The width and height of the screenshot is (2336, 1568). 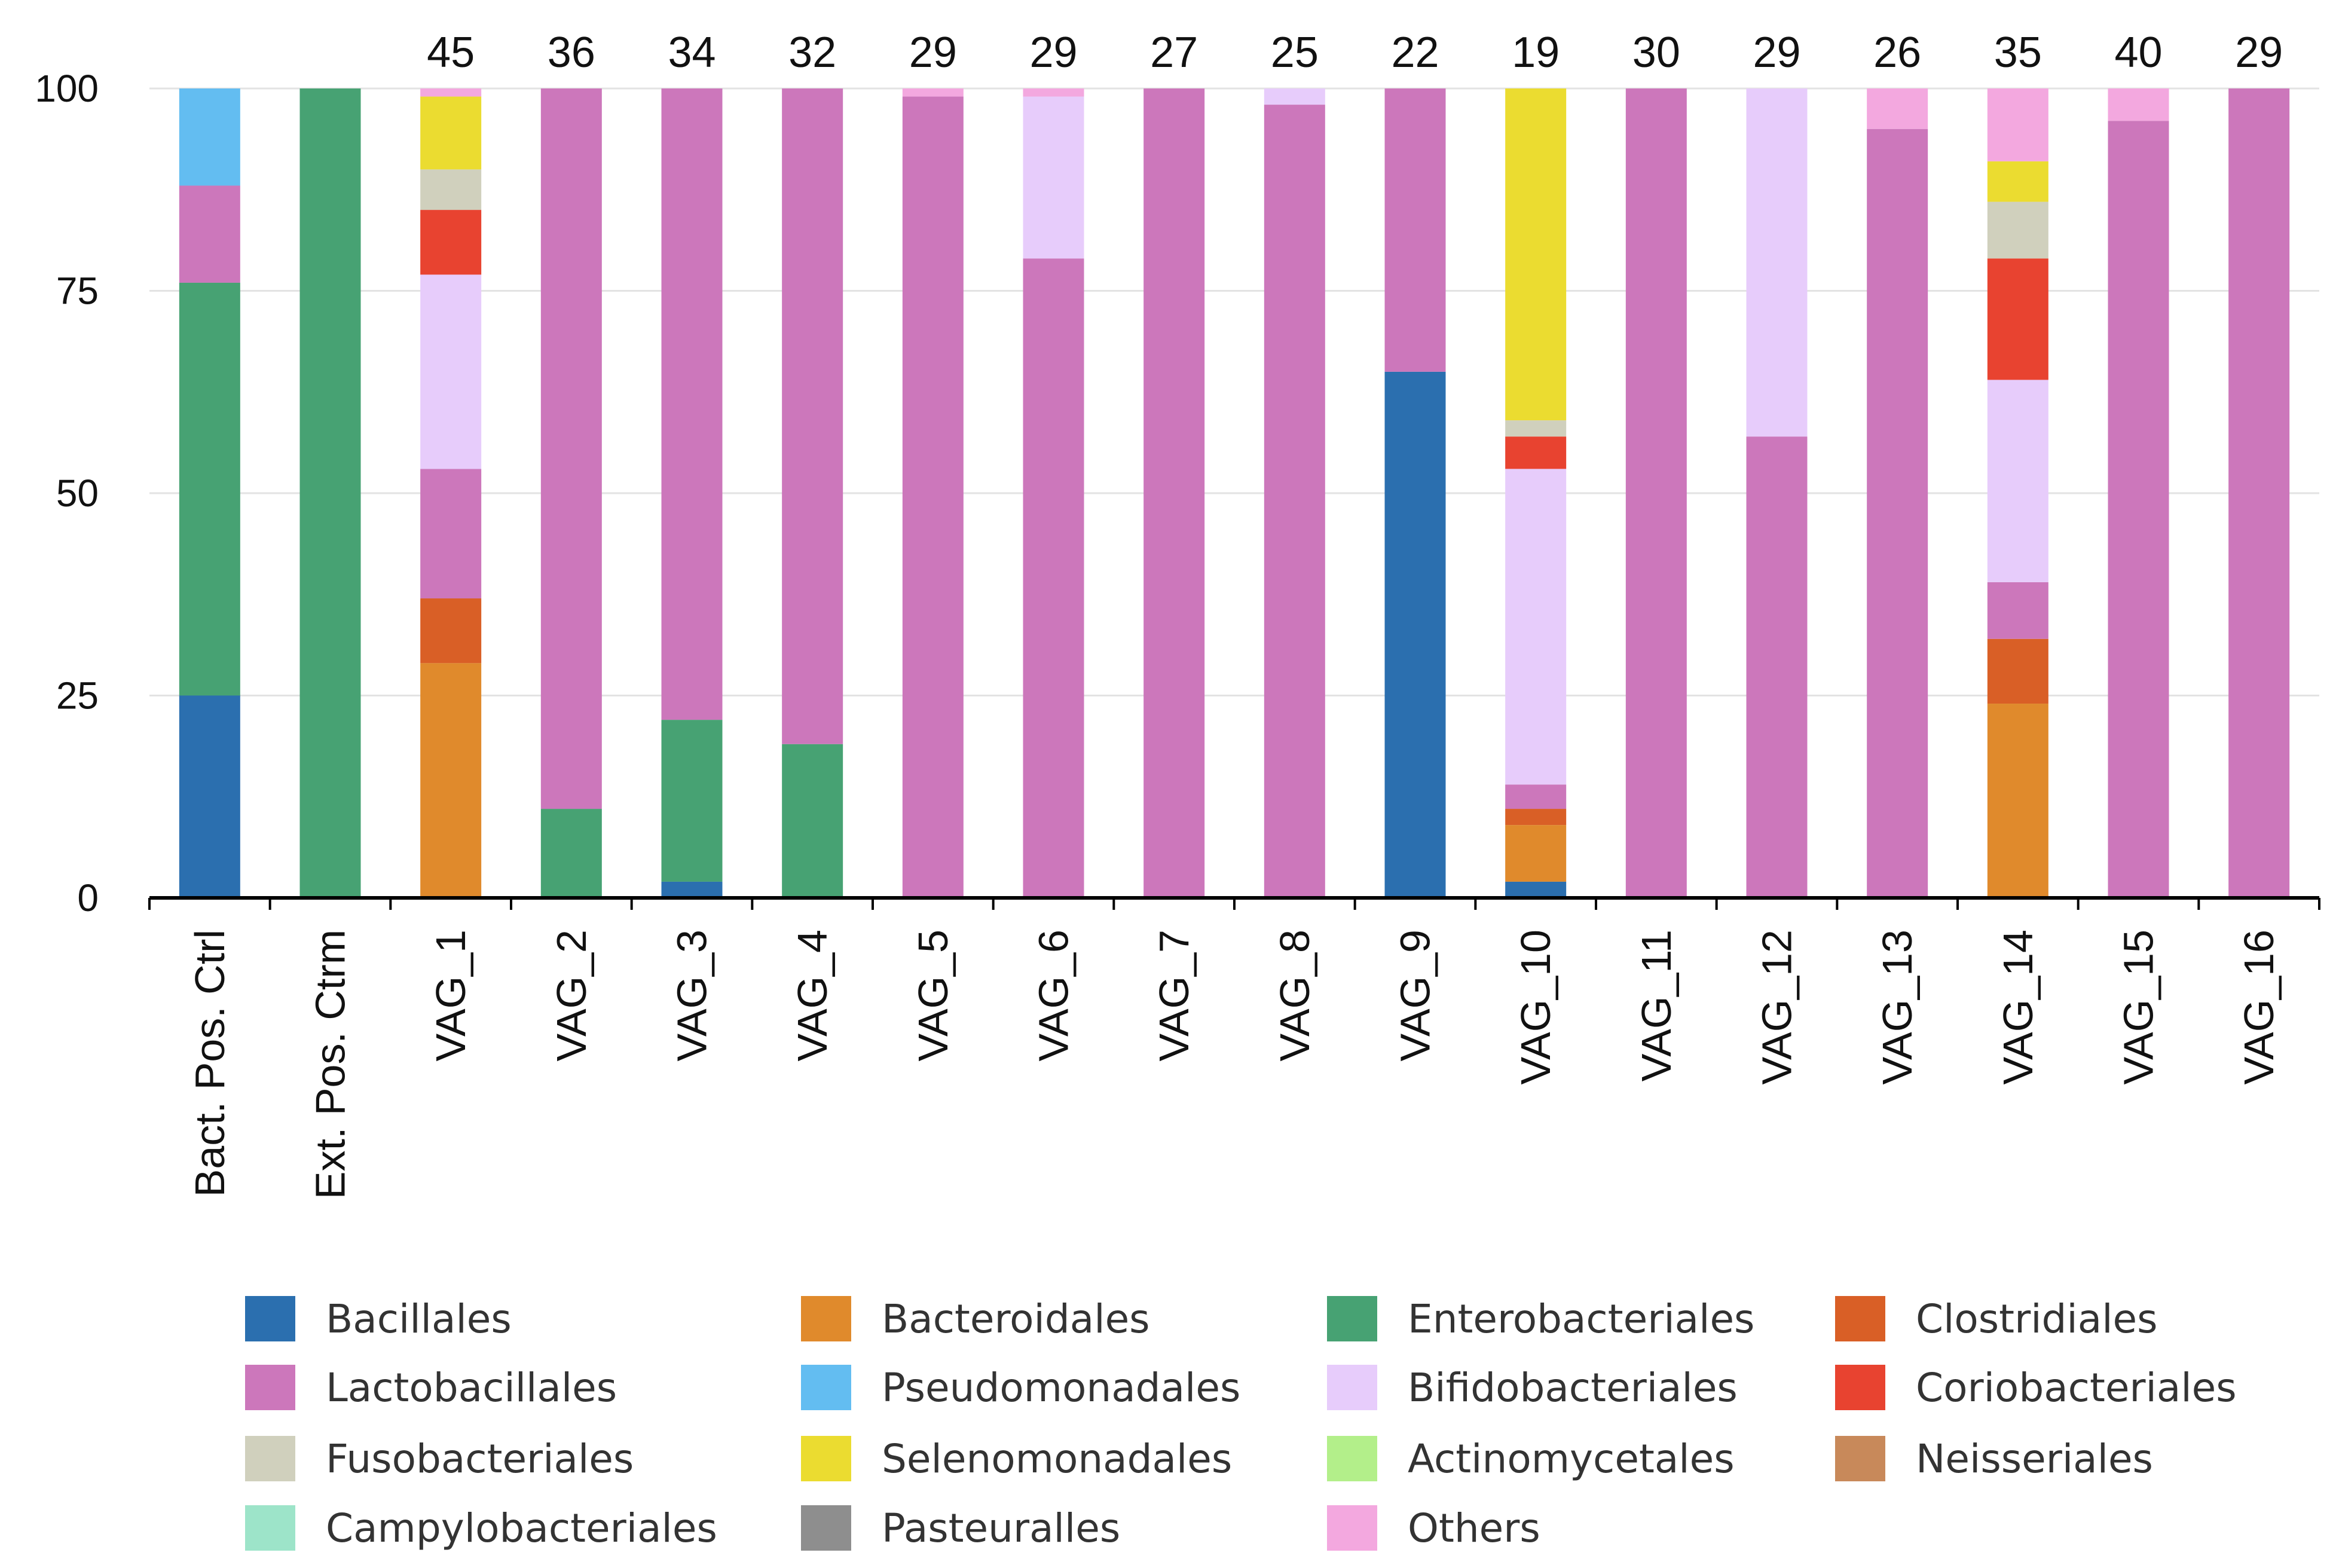 I want to click on top-count-labels: 45 36 34 32 29 29 27 25 22 19 30 29 26 35 40 29, so click(x=1355, y=53).